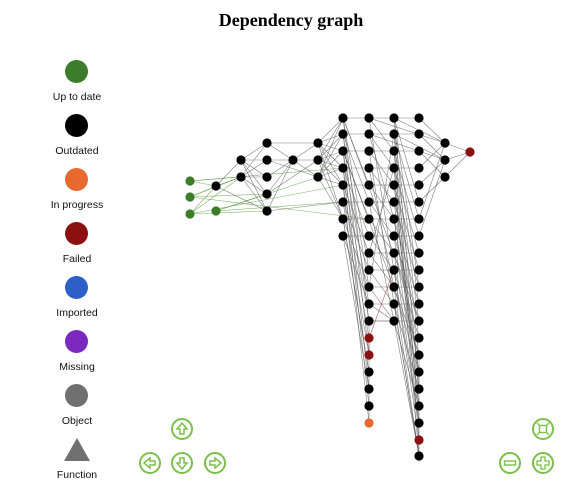 Image resolution: width=582 pixels, height=493 pixels. I want to click on arrow-right-icon, so click(215, 463).